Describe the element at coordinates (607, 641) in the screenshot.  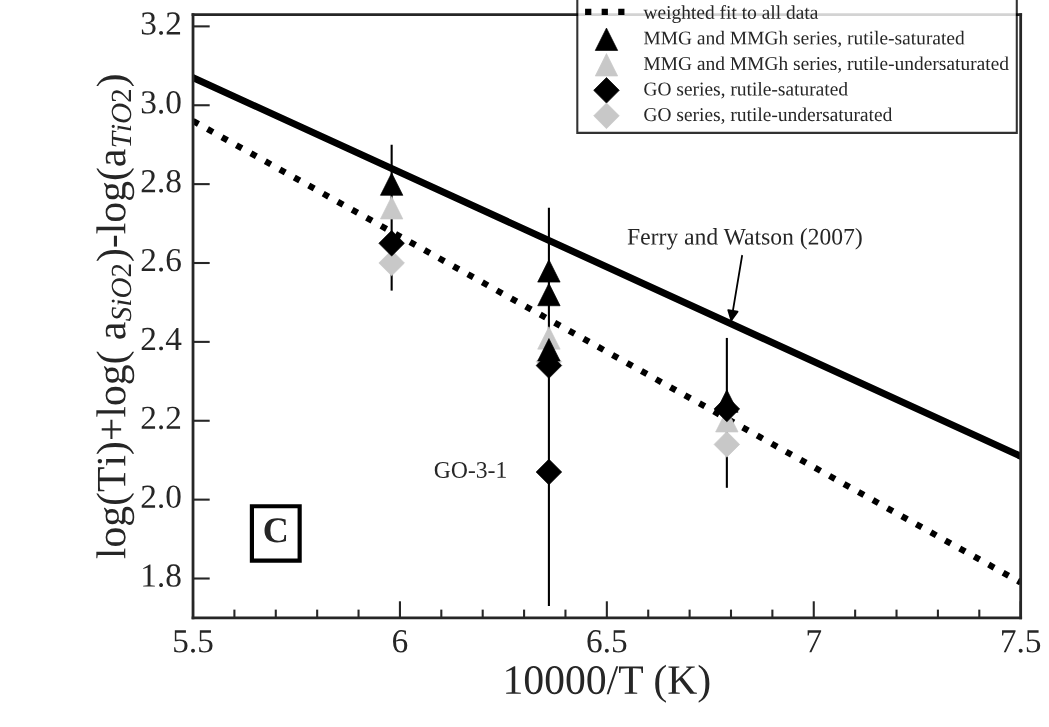
I see `x-tick-label: 6.5` at that location.